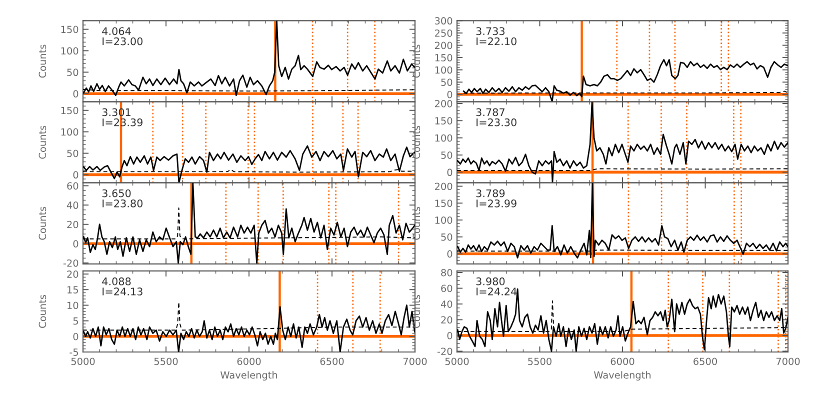 This screenshot has width=830, height=415. What do you see at coordinates (496, 122) in the screenshot?
I see `annotation: I=23.30` at bounding box center [496, 122].